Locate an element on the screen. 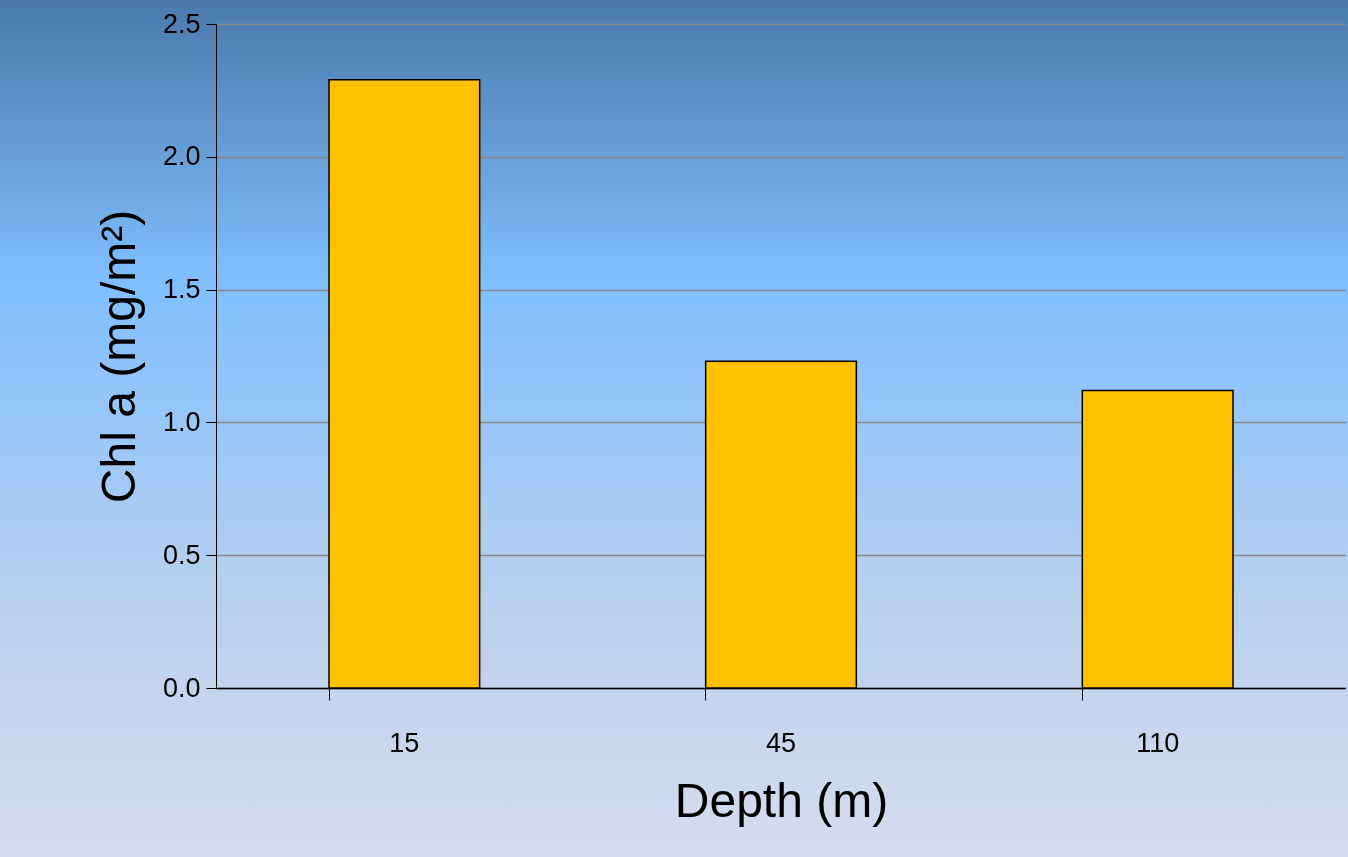 This screenshot has width=1348, height=857. y-tick-label: 2.0 is located at coordinates (181, 156).